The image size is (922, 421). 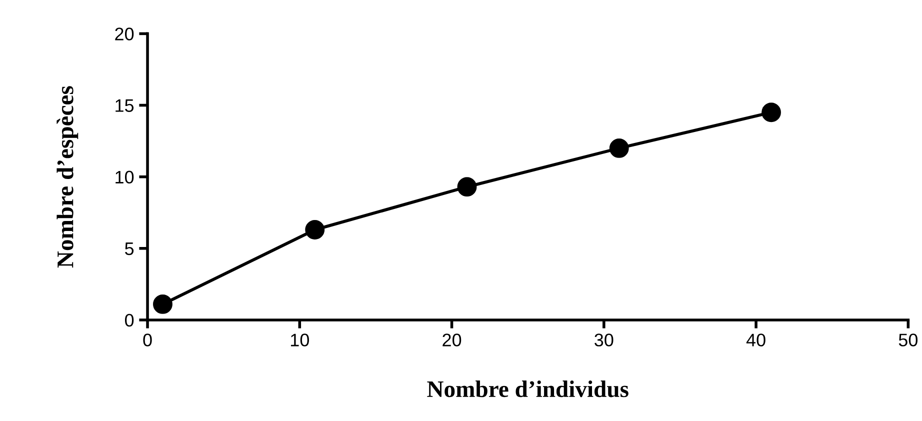 What do you see at coordinates (129, 249) in the screenshot?
I see `y-tick-label: 5` at bounding box center [129, 249].